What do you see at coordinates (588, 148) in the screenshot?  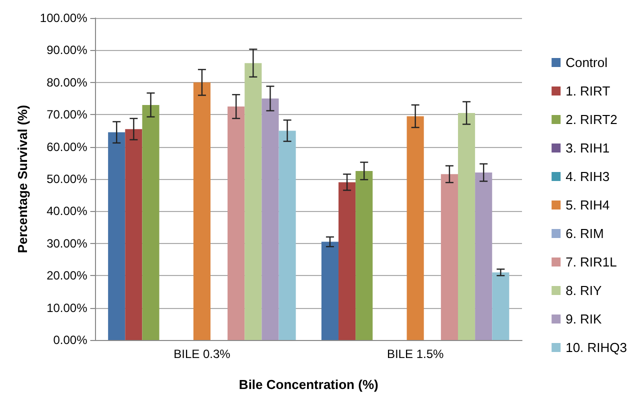 I see `legend-label: 3. RIH1` at bounding box center [588, 148].